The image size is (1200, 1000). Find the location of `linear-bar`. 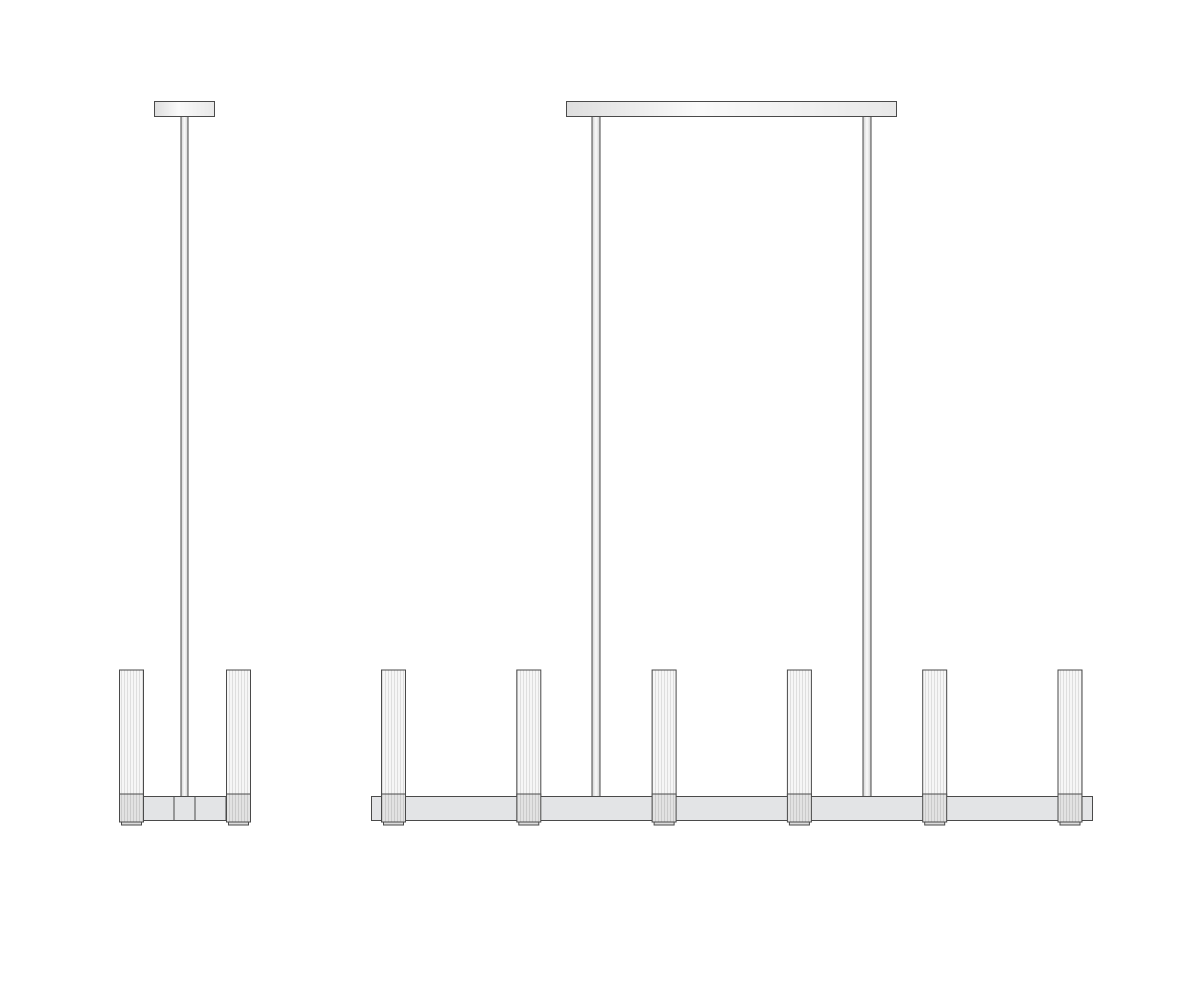

linear-bar is located at coordinates (732, 808).